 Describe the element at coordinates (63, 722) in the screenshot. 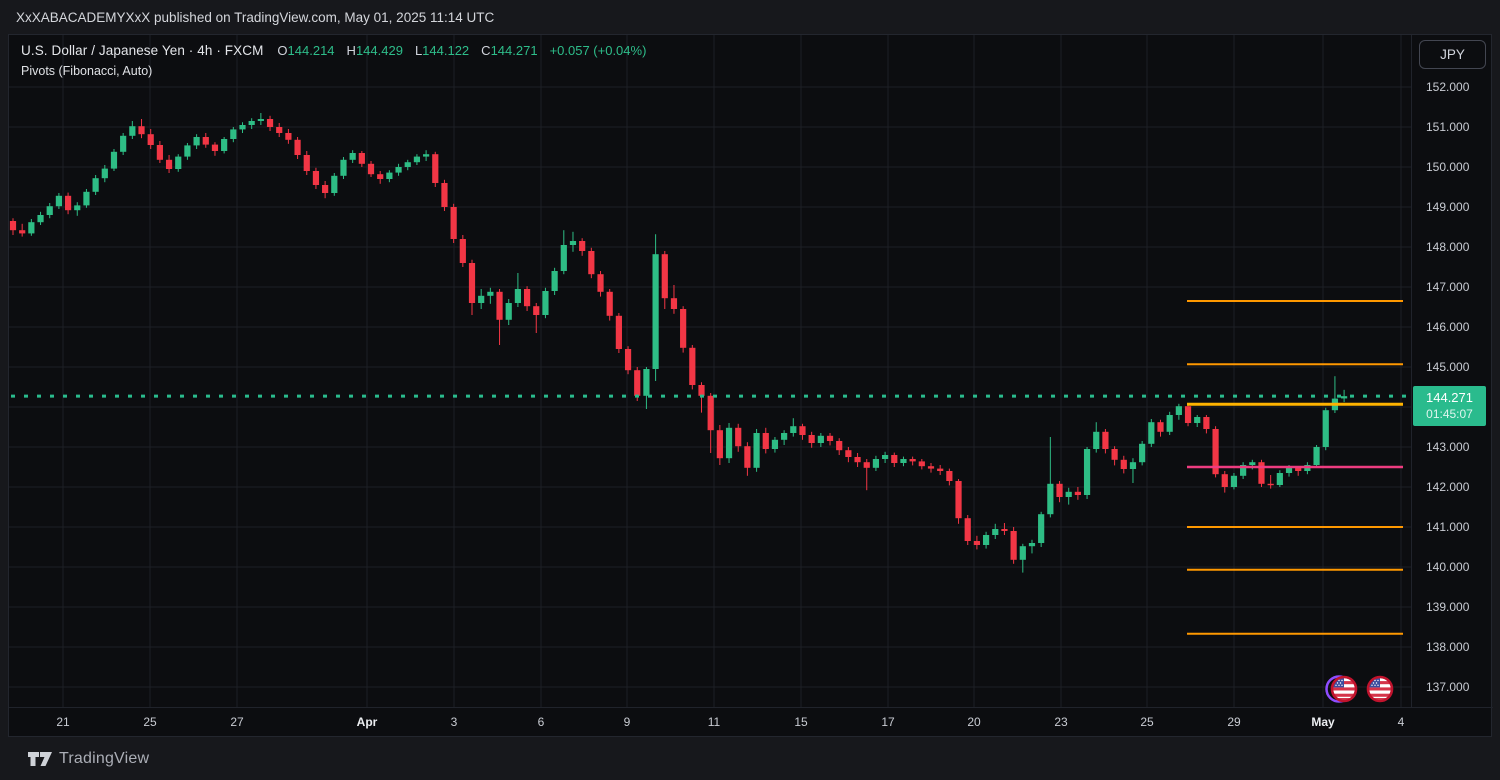

I see `time-scale-label: 21` at that location.